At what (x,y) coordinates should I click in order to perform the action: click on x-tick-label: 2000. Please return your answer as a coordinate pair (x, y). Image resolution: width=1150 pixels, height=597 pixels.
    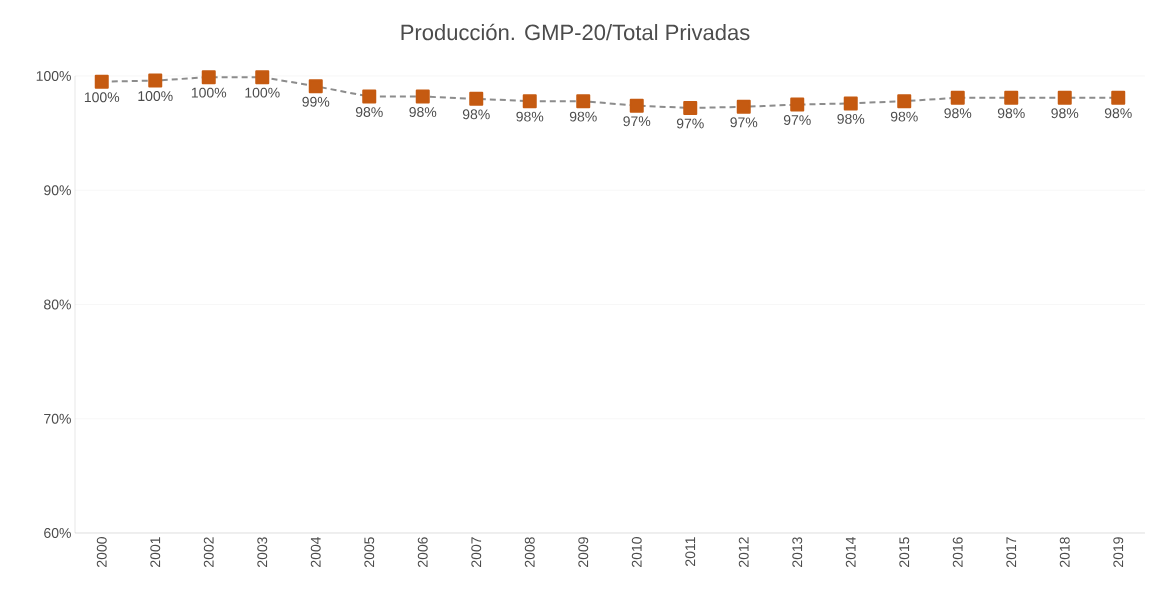
    Looking at the image, I should click on (101, 552).